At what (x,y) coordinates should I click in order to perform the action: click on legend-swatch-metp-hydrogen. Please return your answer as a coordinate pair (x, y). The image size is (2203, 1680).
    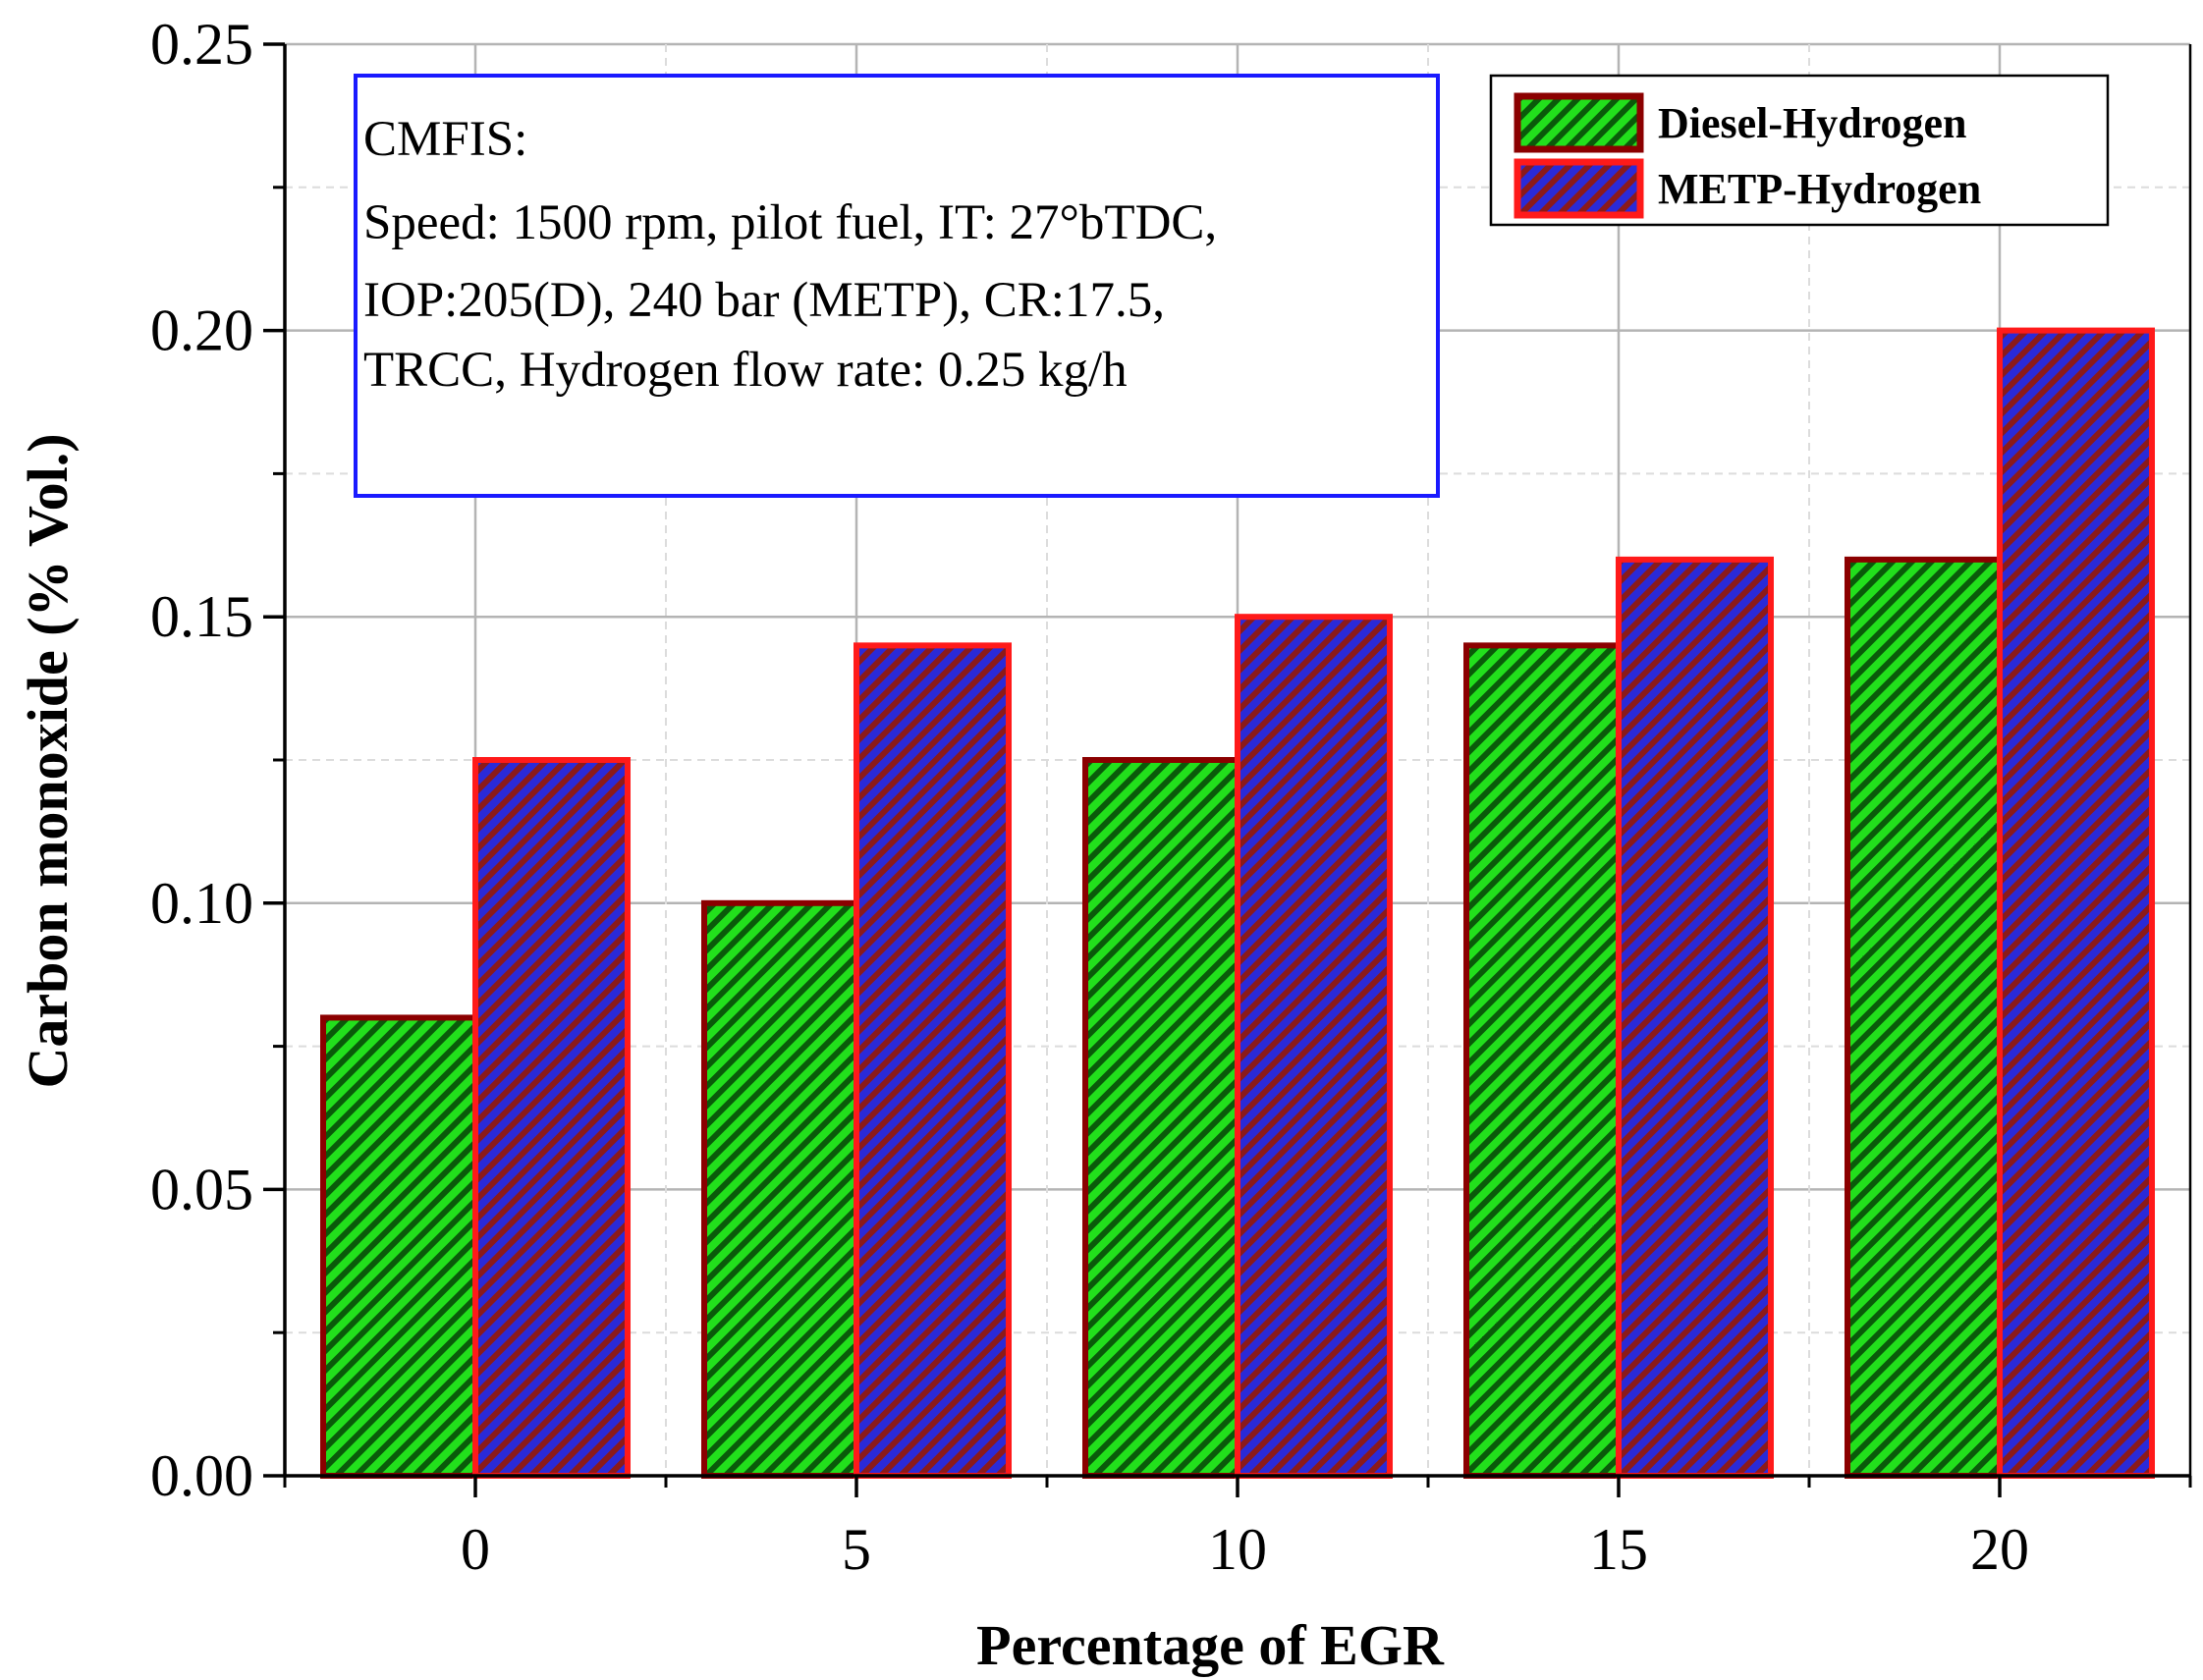
    Looking at the image, I should click on (1579, 188).